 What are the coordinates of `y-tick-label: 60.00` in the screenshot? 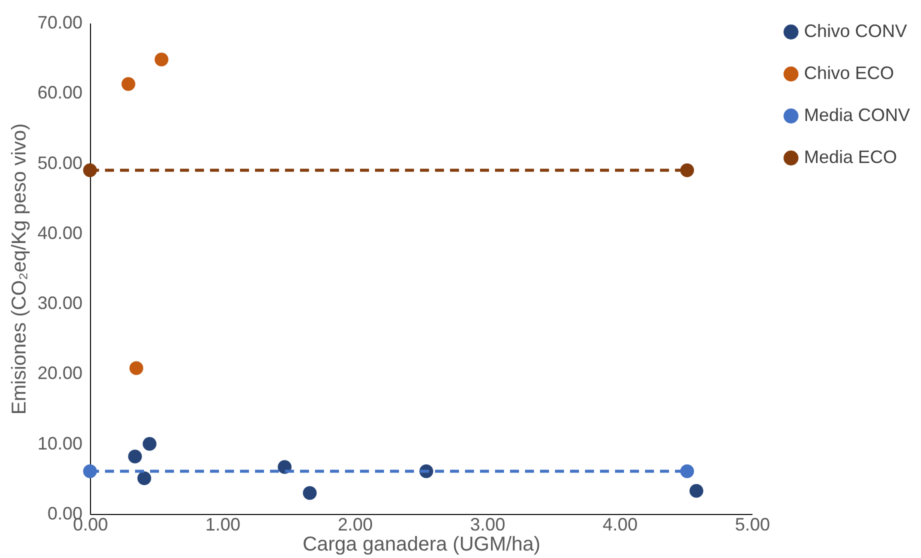 It's located at (59, 92).